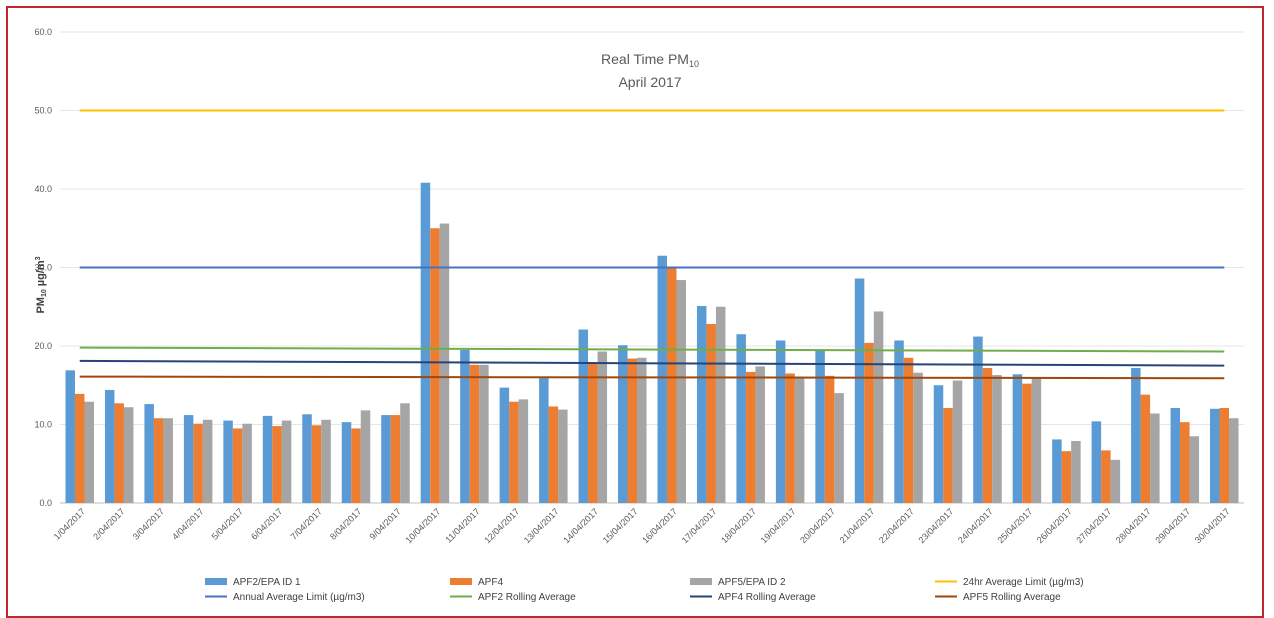  Describe the element at coordinates (108, 523) in the screenshot. I see `x-tick-label: 2/04/2017` at that location.